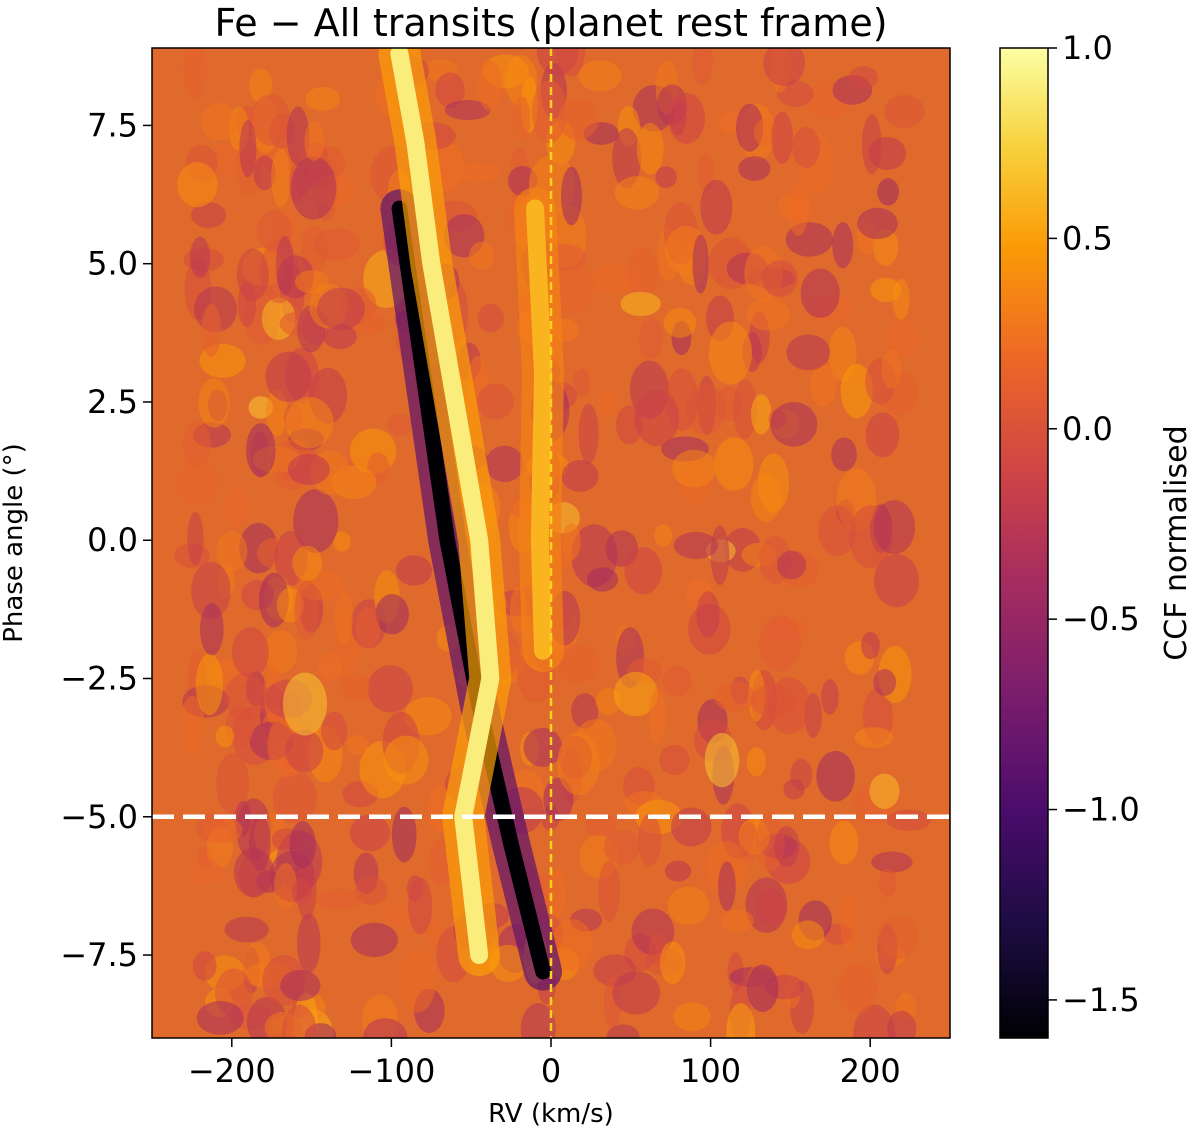 Image resolution: width=1200 pixels, height=1131 pixels. Describe the element at coordinates (112, 402) in the screenshot. I see `y-tick-label: 2.5` at that location.